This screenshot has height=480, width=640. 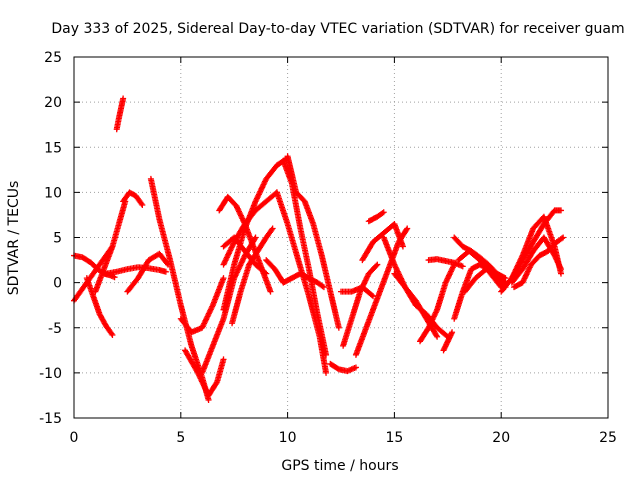 I want to click on y-tick-label: 10, so click(x=53, y=193).